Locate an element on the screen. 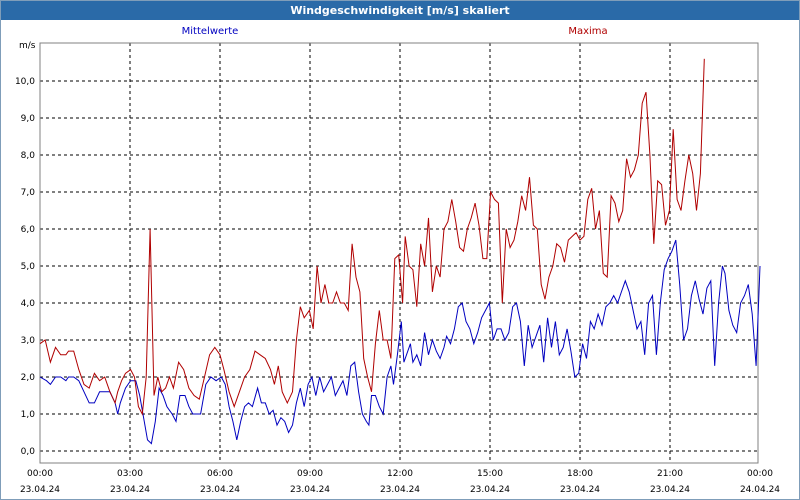 The image size is (800, 500). y-tick-label: 7,0 is located at coordinates (28, 193).